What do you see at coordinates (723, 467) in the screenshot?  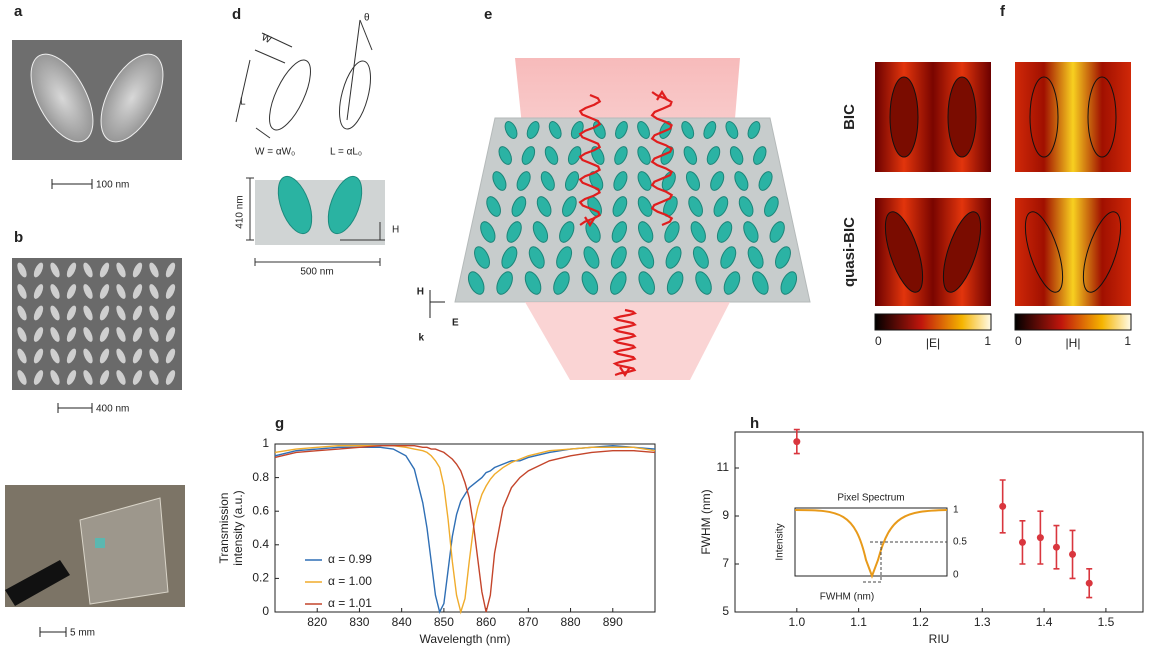 I see `y-tick-label: 11` at bounding box center [723, 467].